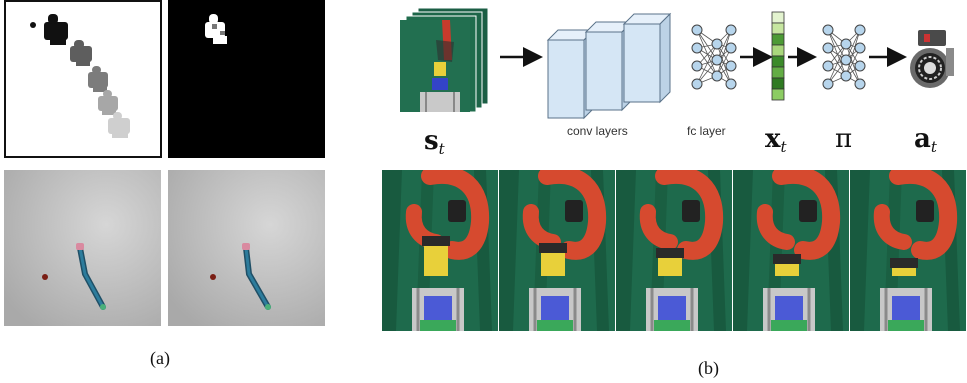 The image size is (967, 383). What do you see at coordinates (434, 142) in the screenshot?
I see `state-label: st` at bounding box center [434, 142].